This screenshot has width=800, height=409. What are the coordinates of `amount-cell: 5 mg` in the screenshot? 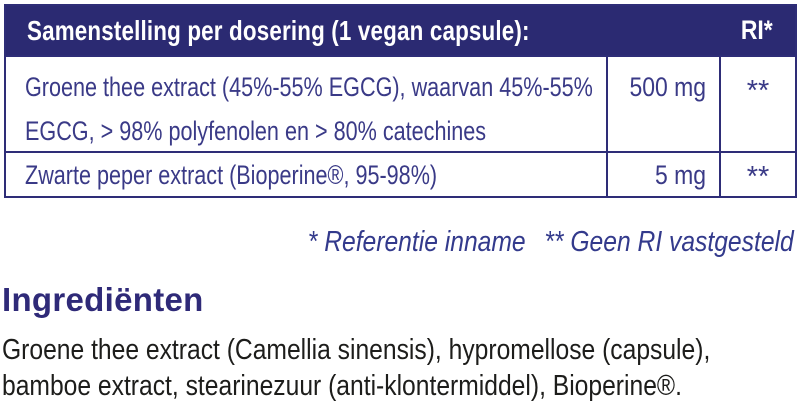 It's located at (662, 174).